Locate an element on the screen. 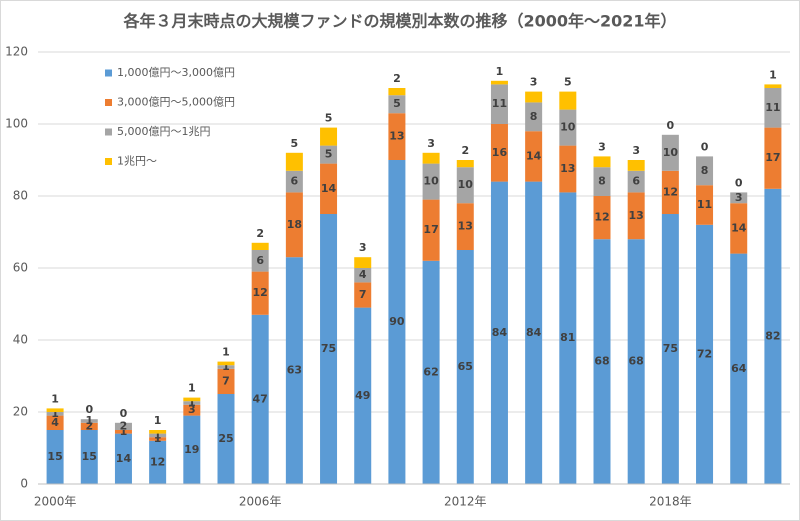 The image size is (800, 521). value-label: 47 is located at coordinates (260, 398).